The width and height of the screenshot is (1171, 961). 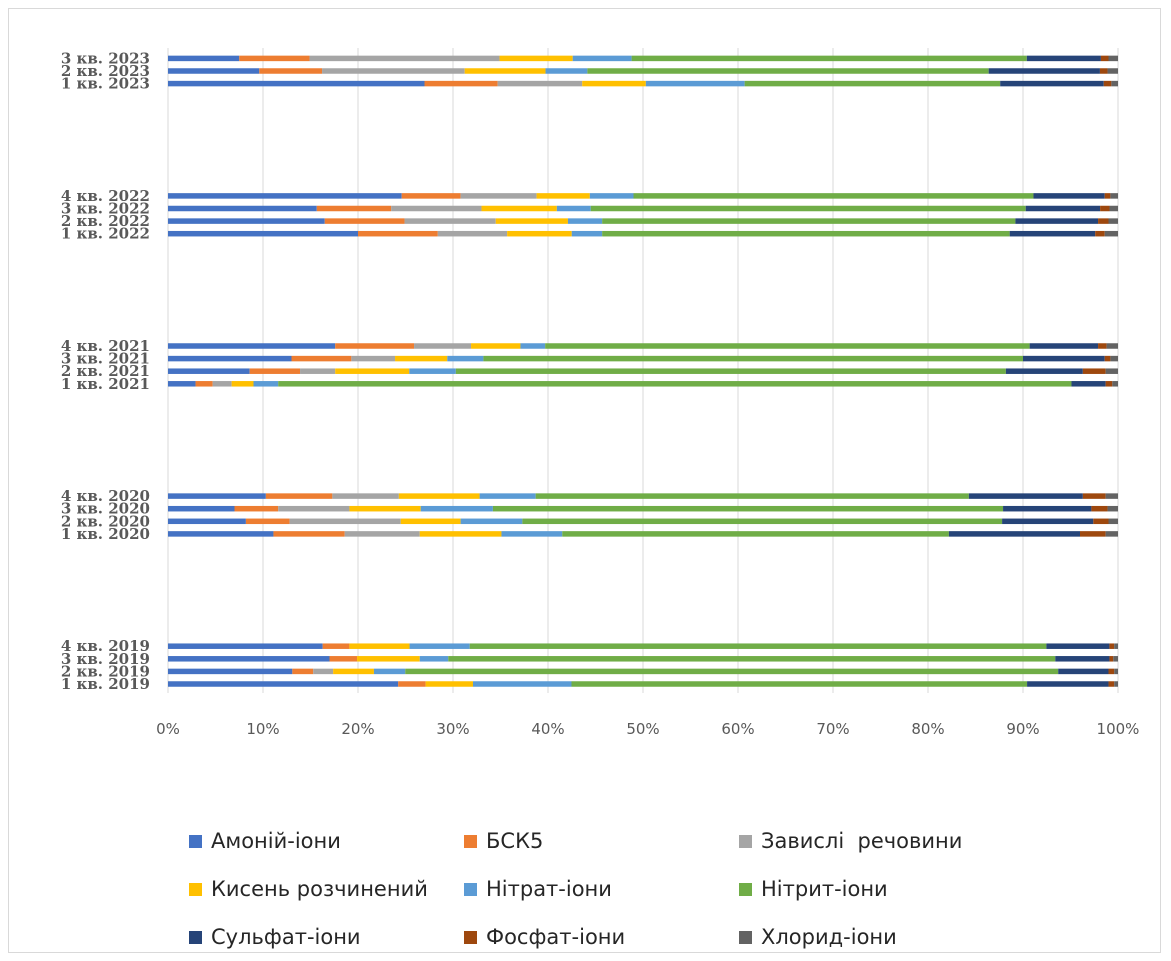 What do you see at coordinates (105, 346) in the screenshot?
I see `category-label: 4 кв. 2021` at bounding box center [105, 346].